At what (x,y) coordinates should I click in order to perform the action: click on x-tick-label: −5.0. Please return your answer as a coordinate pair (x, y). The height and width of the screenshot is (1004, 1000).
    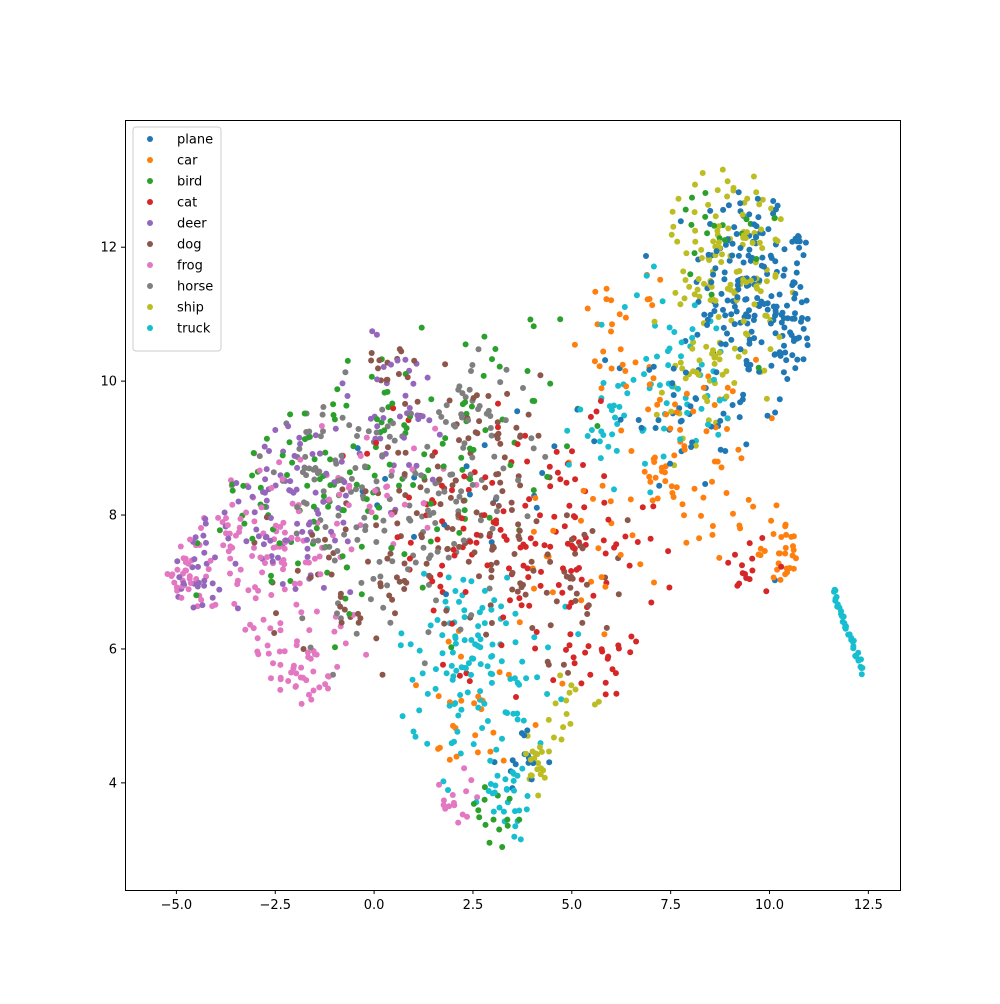
    Looking at the image, I should click on (177, 905).